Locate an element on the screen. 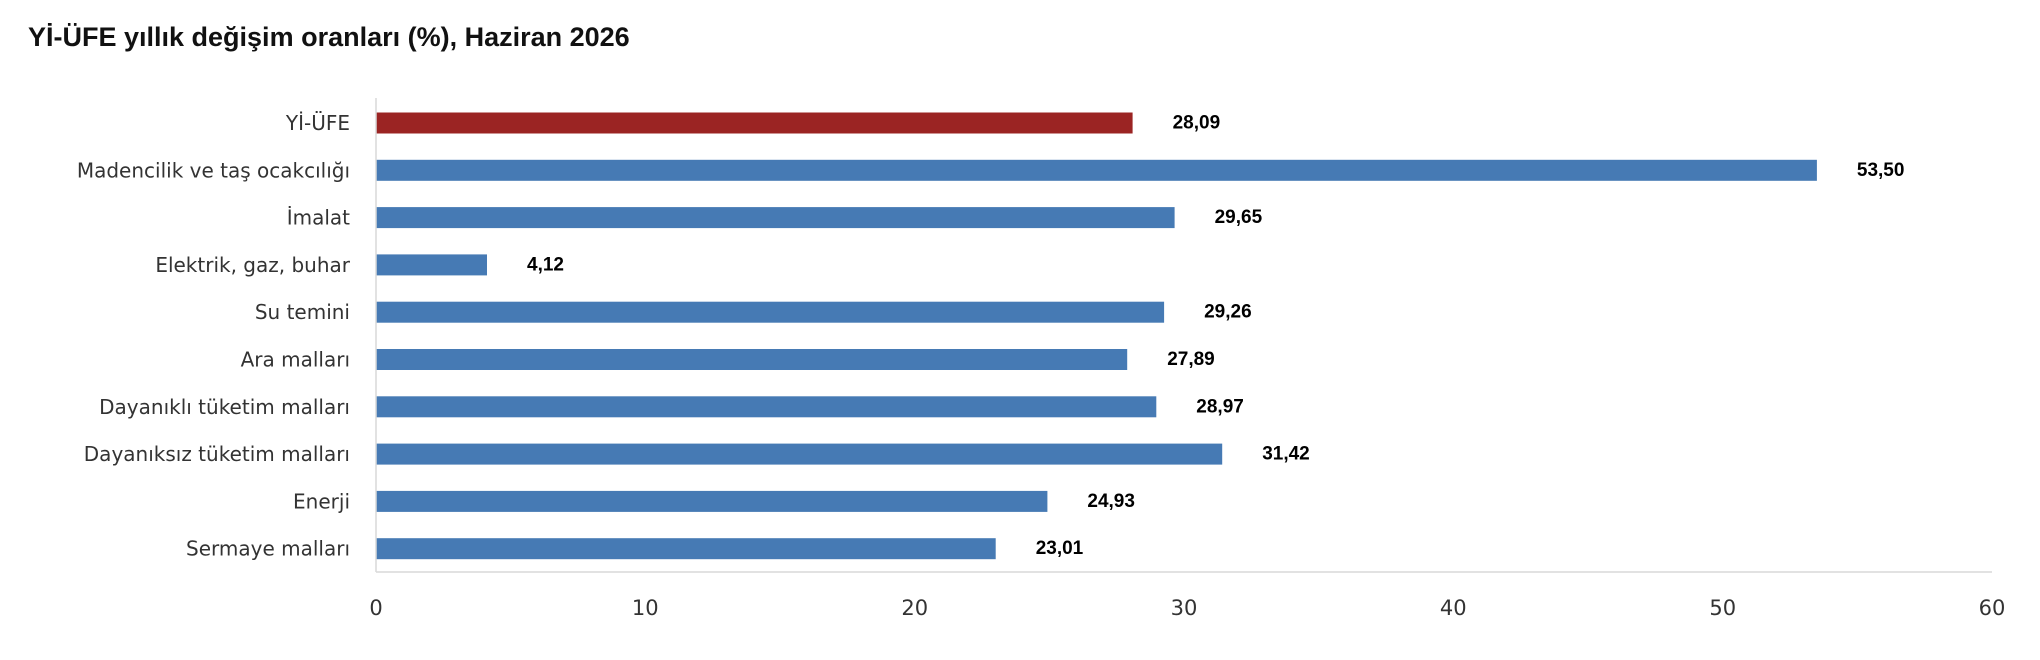  value-label-9: 23,01 is located at coordinates (1060, 548).